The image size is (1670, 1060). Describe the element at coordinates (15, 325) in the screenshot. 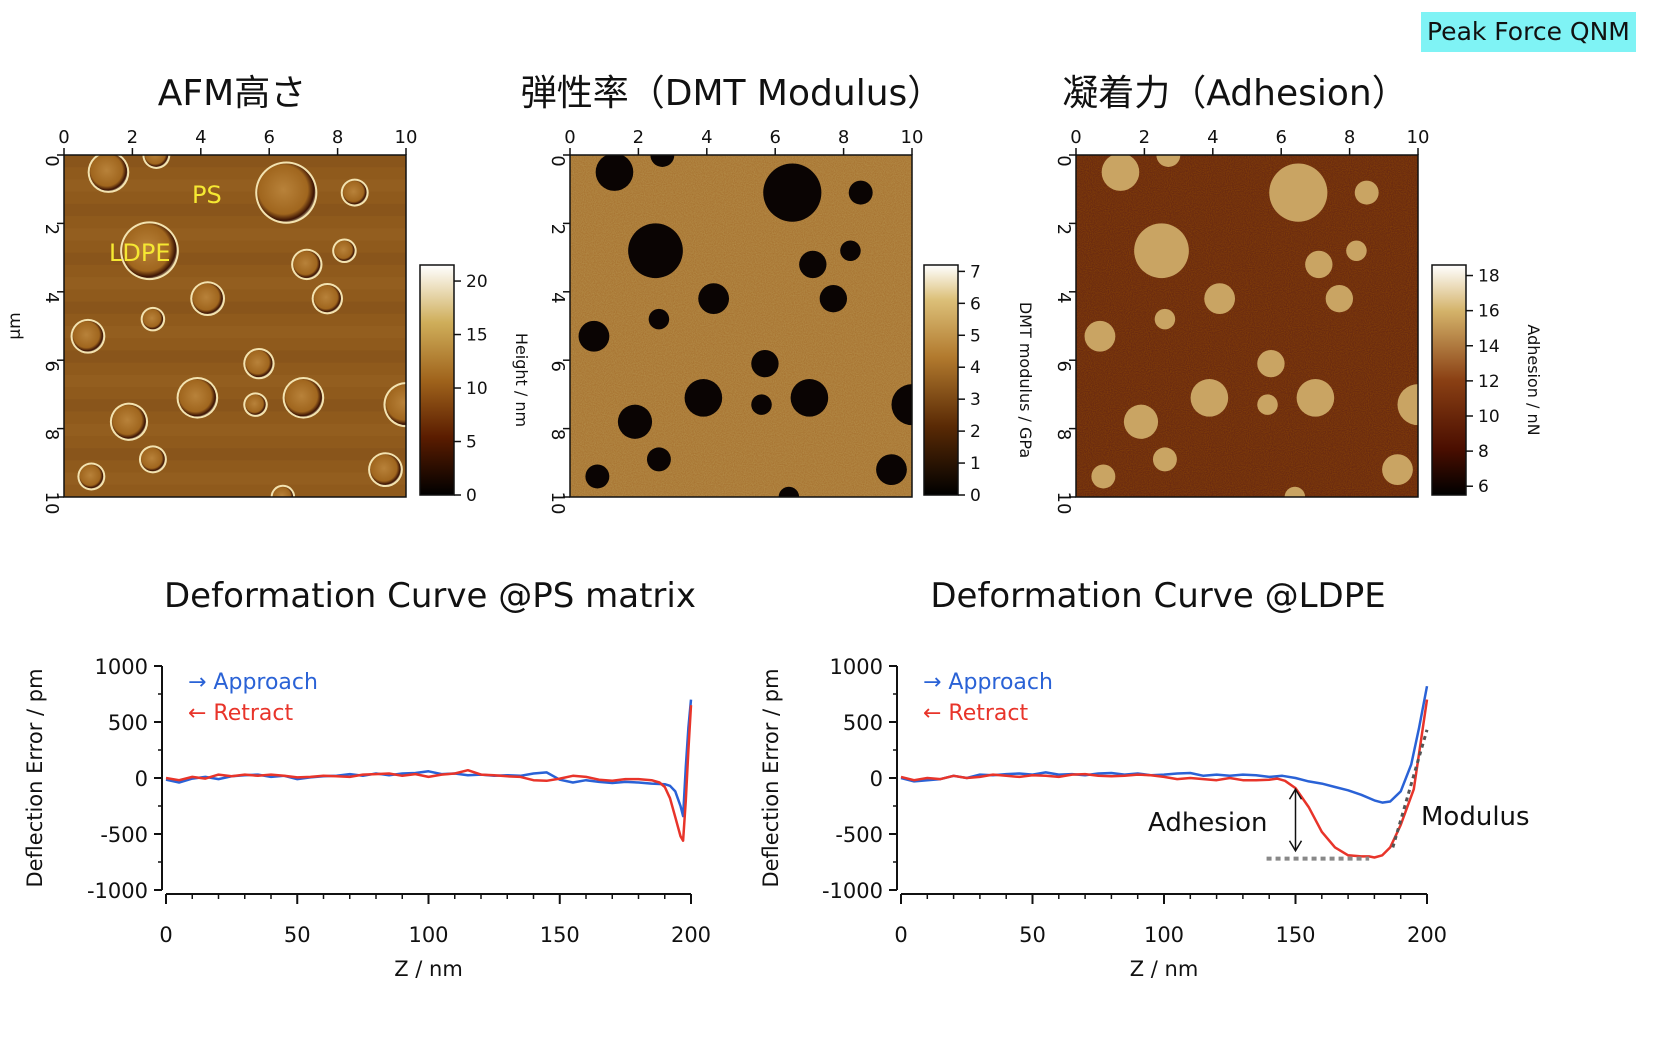

I see `y-axis-unit: μm` at that location.